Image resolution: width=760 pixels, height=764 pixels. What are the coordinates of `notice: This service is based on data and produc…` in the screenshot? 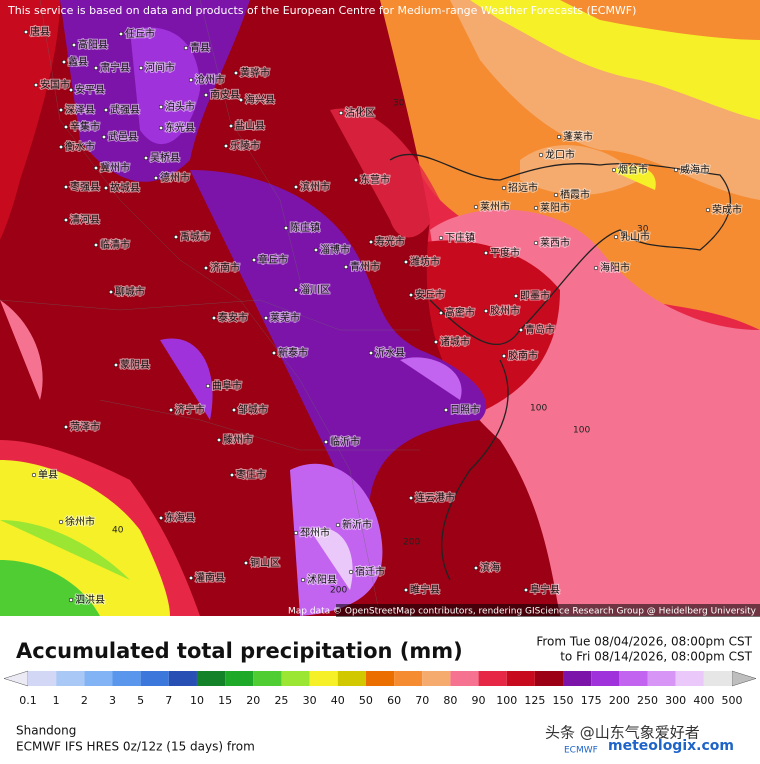 It's located at (321, 10).